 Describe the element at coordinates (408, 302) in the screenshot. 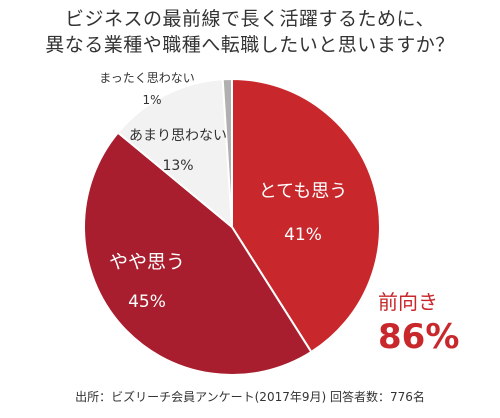

I see `summary-label: 前向き` at that location.